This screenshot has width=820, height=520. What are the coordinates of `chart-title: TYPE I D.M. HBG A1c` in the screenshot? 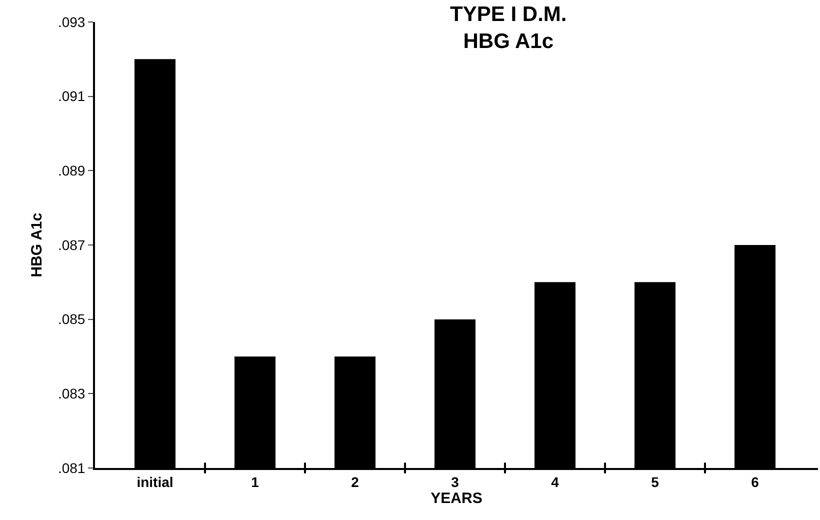 It's located at (508, 28).